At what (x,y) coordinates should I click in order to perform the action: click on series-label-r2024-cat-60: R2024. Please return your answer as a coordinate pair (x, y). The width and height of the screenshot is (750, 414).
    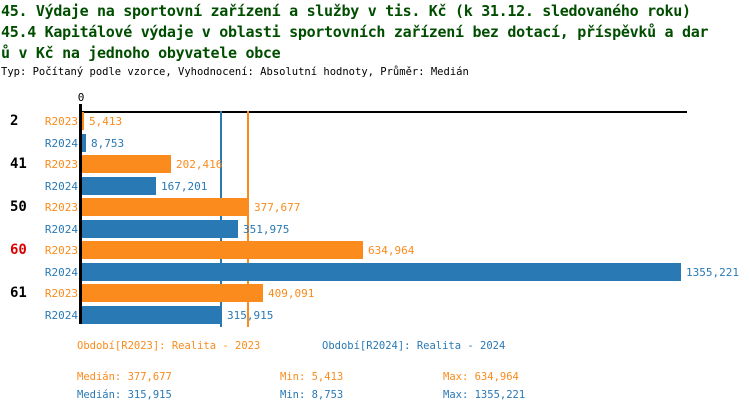
    Looking at the image, I should click on (61, 272).